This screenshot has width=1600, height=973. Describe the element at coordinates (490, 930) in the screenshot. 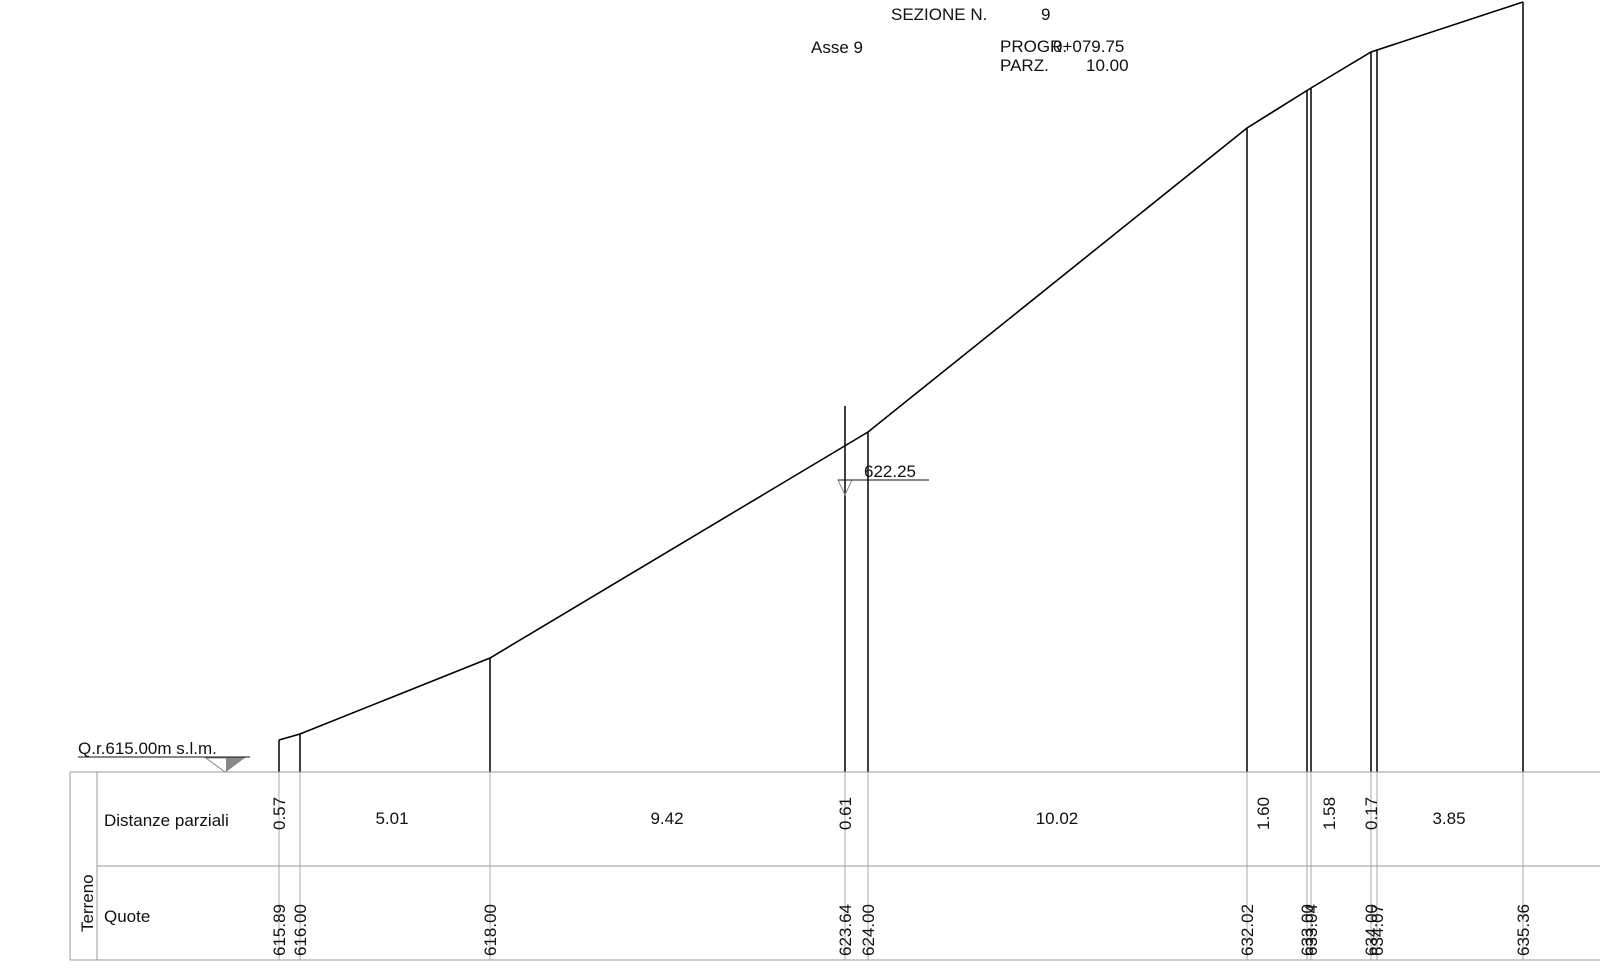

I see `elevation-label: 618.00` at that location.